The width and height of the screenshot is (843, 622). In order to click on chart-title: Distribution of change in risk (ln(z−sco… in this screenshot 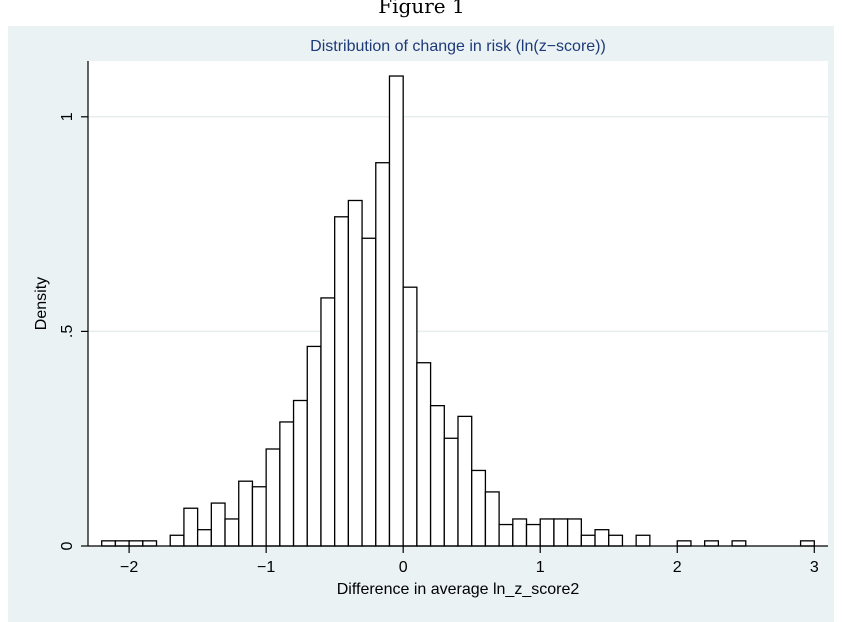, I will do `click(458, 46)`.